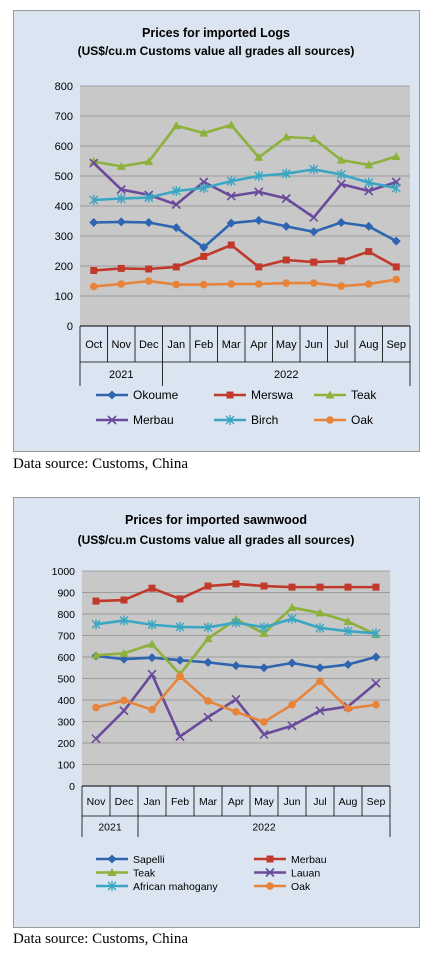 The height and width of the screenshot is (958, 435). Describe the element at coordinates (348, 802) in the screenshot. I see `sawnwood-x-tick-label: Aug` at that location.